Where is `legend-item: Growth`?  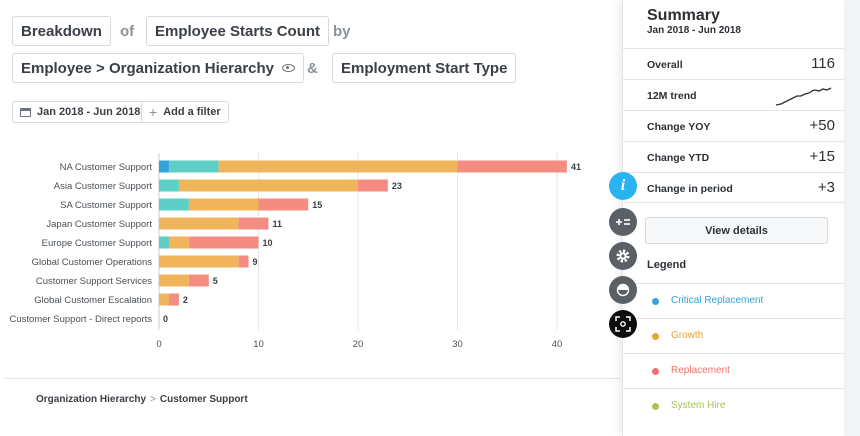
legend-item: Growth is located at coordinates (734, 335).